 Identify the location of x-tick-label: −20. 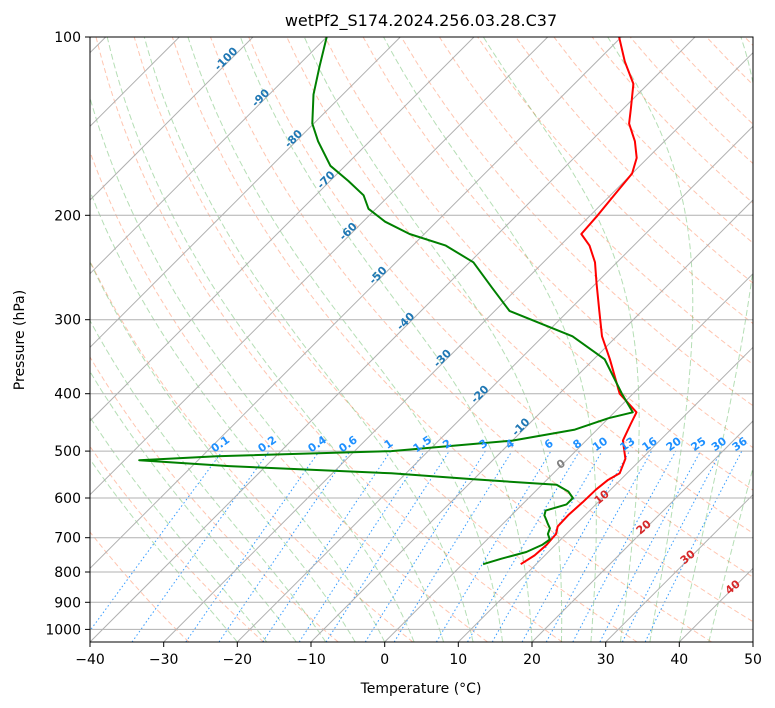
(238, 660).